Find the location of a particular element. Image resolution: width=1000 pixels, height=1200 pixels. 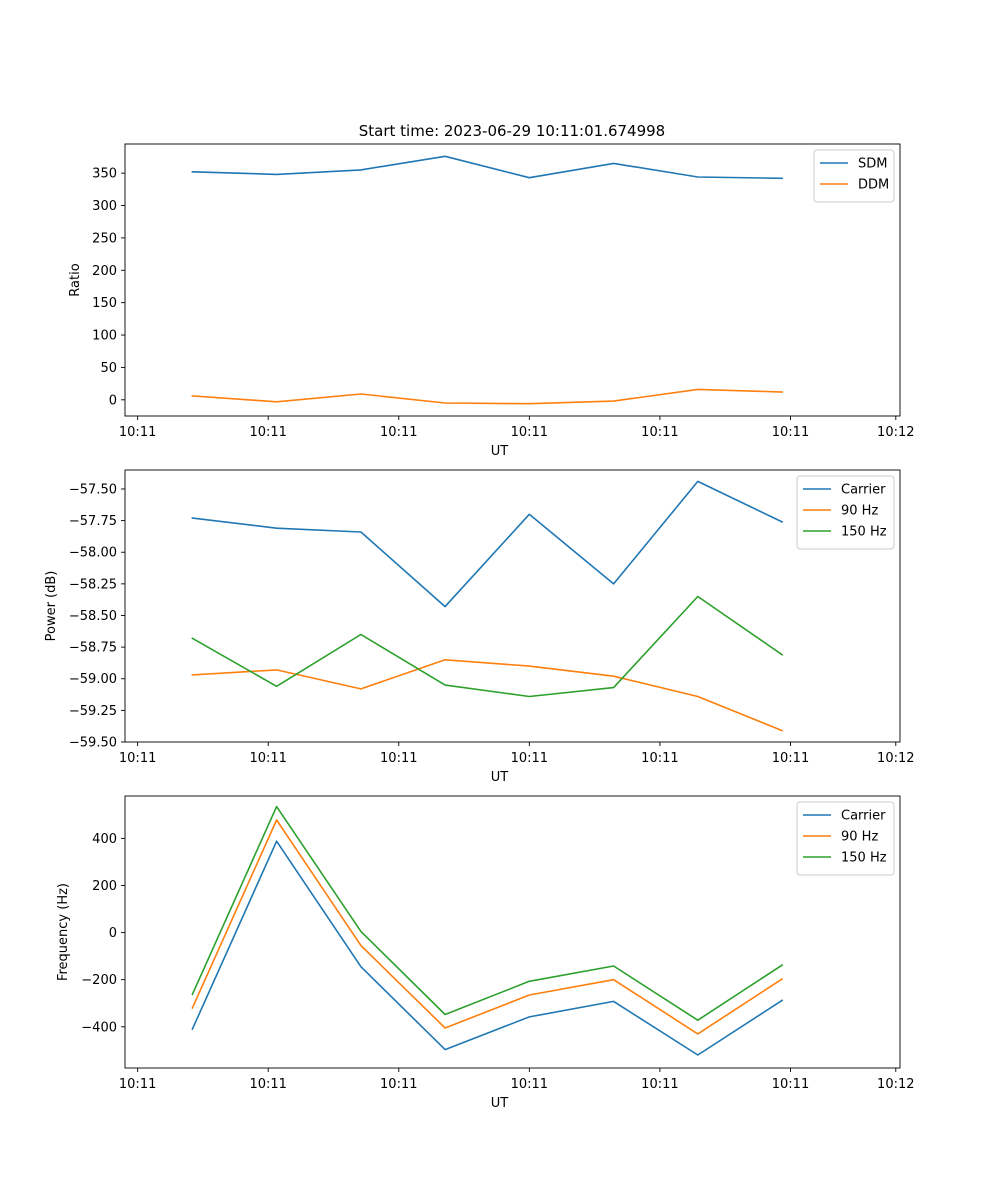

y-tick-label: −59.00 is located at coordinates (93, 679).